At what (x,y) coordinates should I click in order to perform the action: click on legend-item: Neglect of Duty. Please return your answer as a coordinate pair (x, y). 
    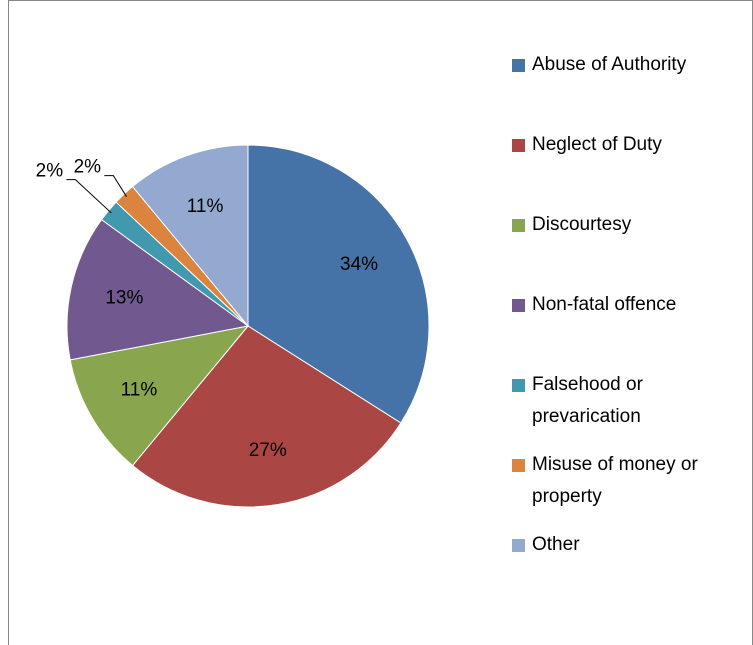
    Looking at the image, I should click on (628, 145).